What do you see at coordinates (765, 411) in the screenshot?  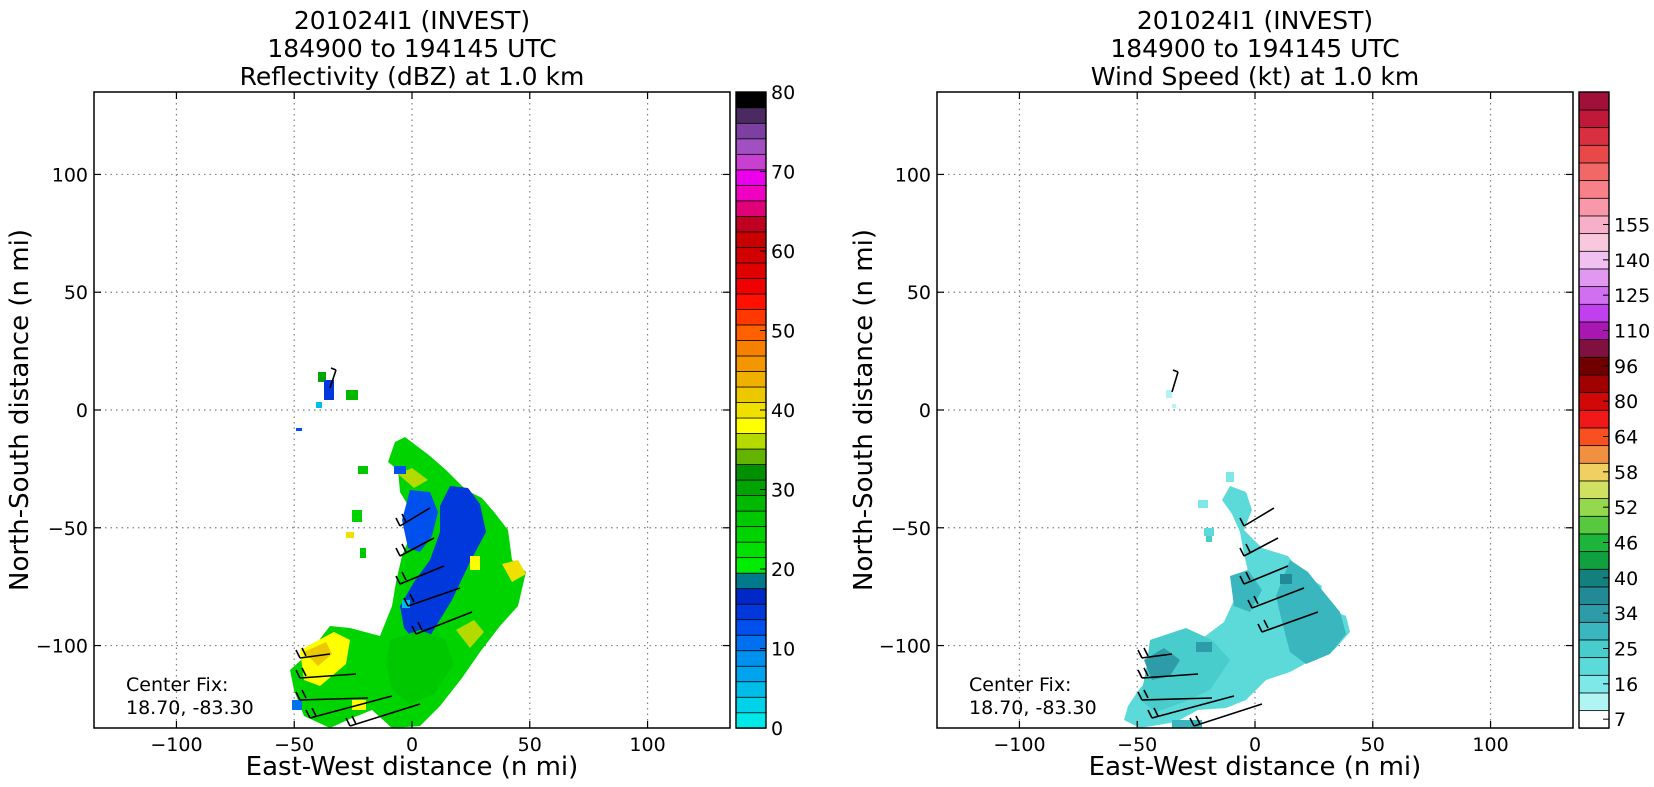 I see `reflectivity-colorbar: 0 10 20 30 40 50 60 70 80` at bounding box center [765, 411].